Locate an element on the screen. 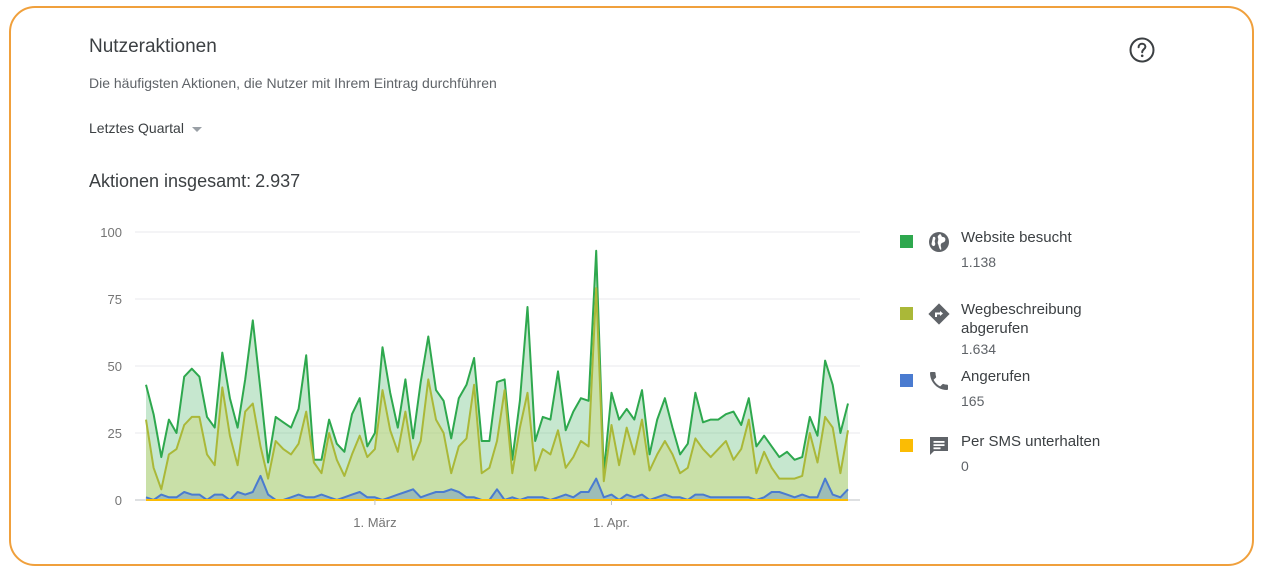 The width and height of the screenshot is (1263, 566). period-dropdown: Letztes Quartal is located at coordinates (145, 128).